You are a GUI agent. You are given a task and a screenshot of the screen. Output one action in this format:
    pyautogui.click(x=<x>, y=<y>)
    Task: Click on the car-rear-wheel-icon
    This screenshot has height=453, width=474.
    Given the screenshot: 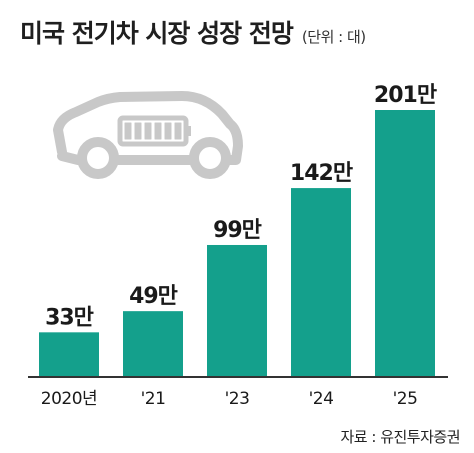 What is the action you would take?
    pyautogui.click(x=210, y=158)
    